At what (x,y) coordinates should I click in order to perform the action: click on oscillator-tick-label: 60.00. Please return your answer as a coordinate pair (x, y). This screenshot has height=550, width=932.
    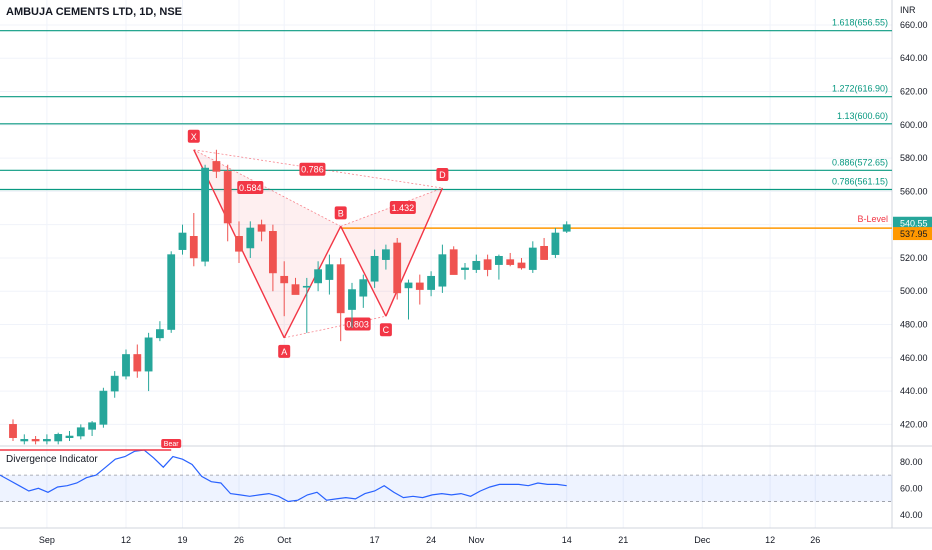
    Looking at the image, I should click on (911, 488).